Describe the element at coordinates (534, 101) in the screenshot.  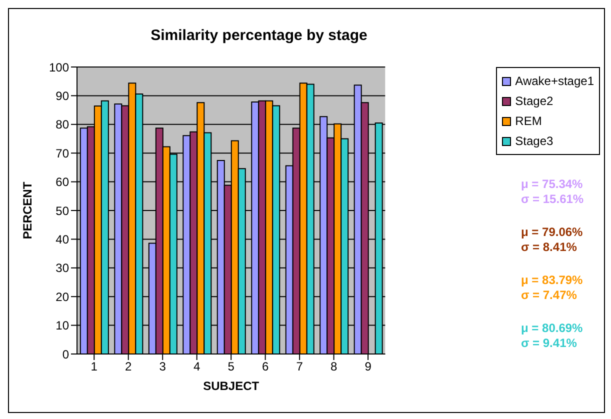
I see `legend-label: Stage2` at that location.